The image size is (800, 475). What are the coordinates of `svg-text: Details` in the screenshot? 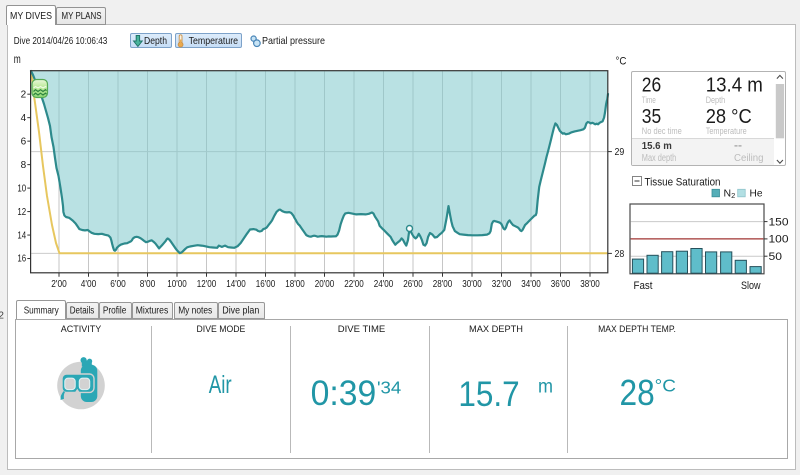 It's located at (82, 311).